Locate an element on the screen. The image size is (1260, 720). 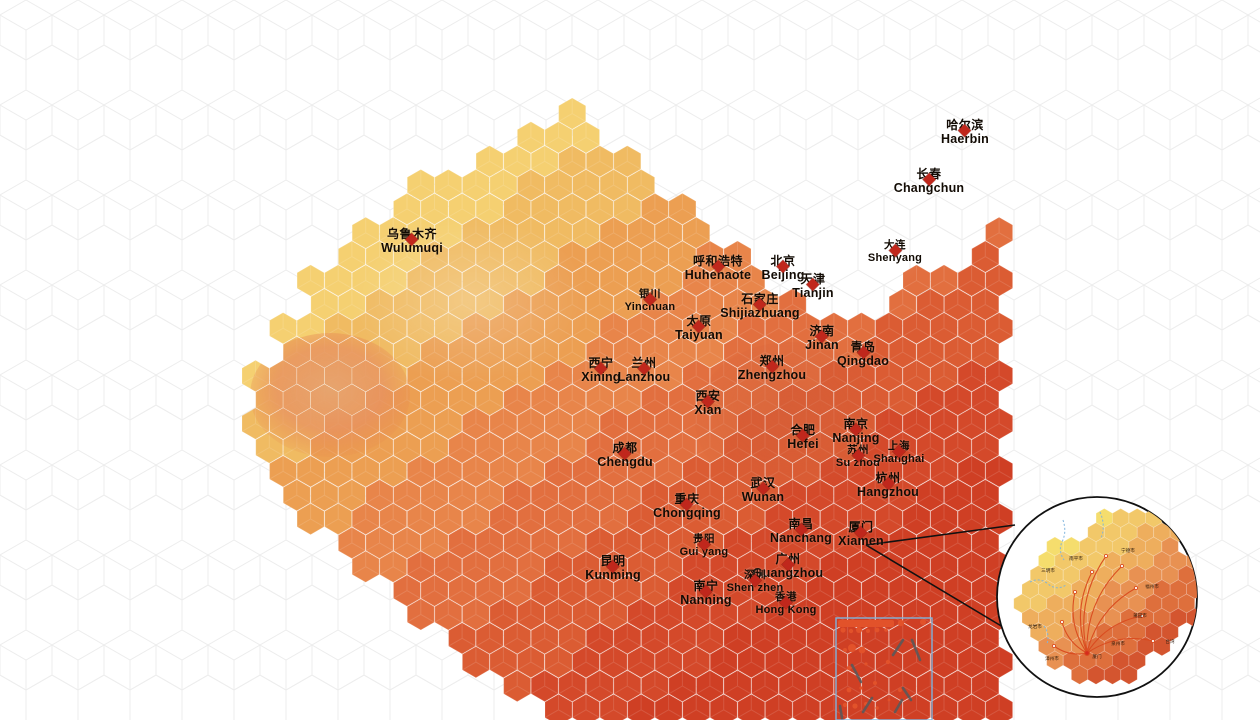
city-label-xining: 西宁Xining is located at coordinates (600, 370).